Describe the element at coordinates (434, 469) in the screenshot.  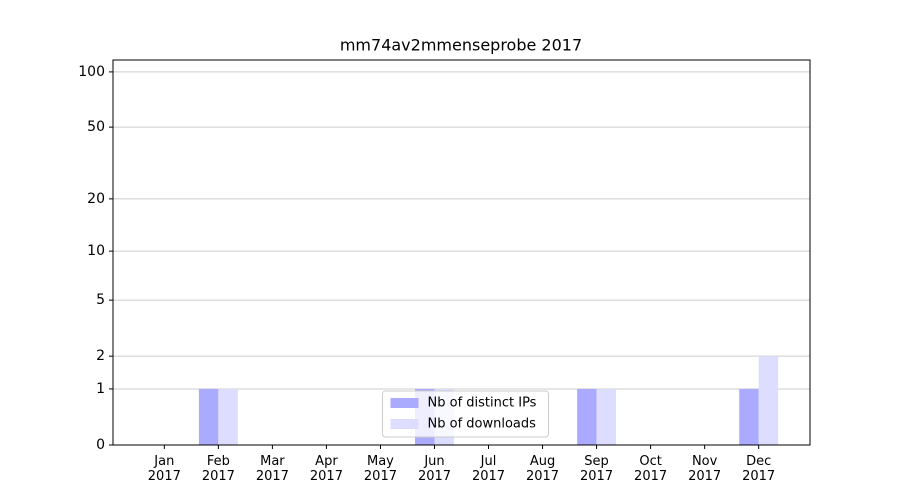
I see `x-tick-label: Jun 2017` at that location.